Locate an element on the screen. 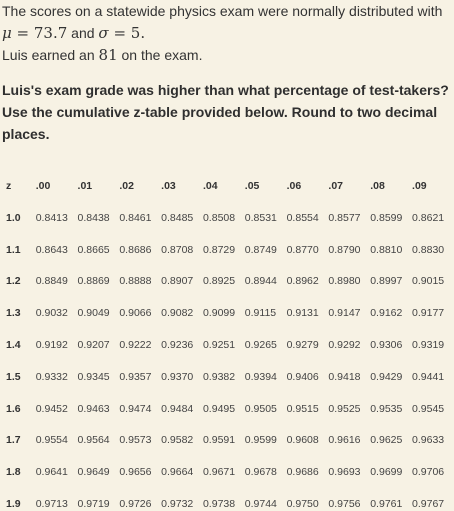  probability-cell: 0.9251 is located at coordinates (219, 345).